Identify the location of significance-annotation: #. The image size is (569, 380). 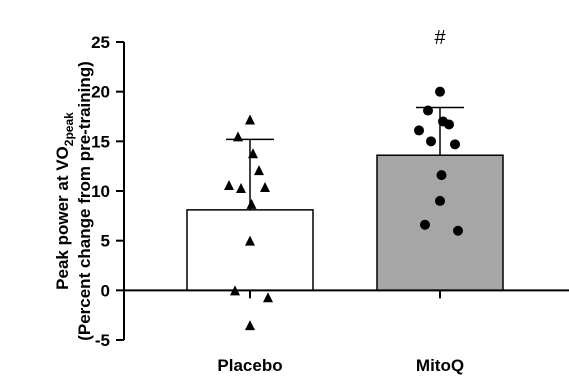
(440, 38).